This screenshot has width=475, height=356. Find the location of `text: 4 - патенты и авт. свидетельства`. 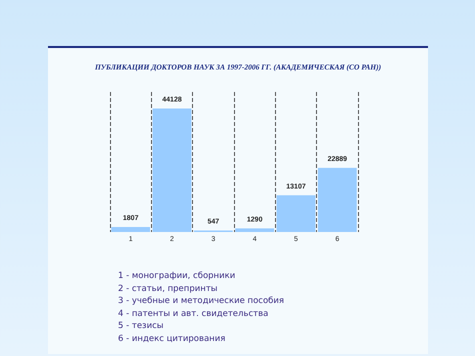

text: 4 - патенты и авт. свидетельства is located at coordinates (194, 314).